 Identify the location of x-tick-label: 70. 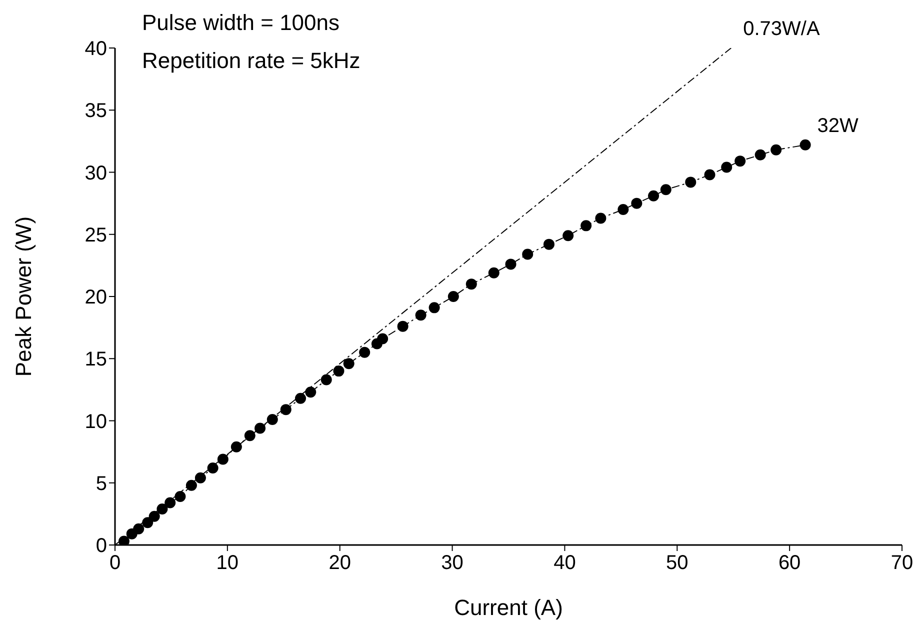
(902, 563).